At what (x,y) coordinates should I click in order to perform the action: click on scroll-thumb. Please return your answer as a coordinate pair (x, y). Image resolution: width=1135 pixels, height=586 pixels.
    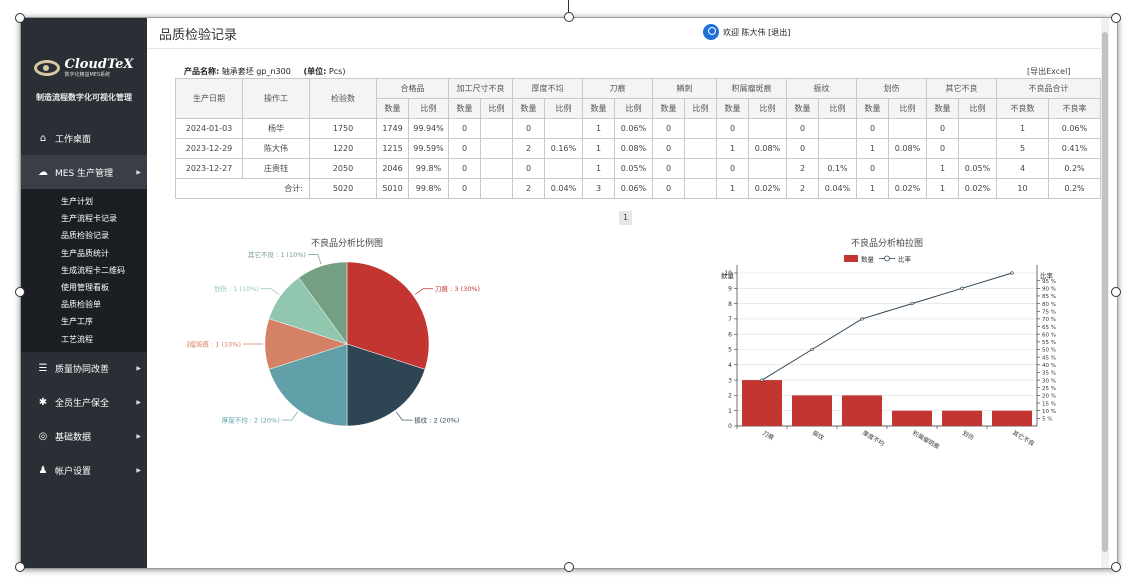
    Looking at the image, I should click on (1105, 292).